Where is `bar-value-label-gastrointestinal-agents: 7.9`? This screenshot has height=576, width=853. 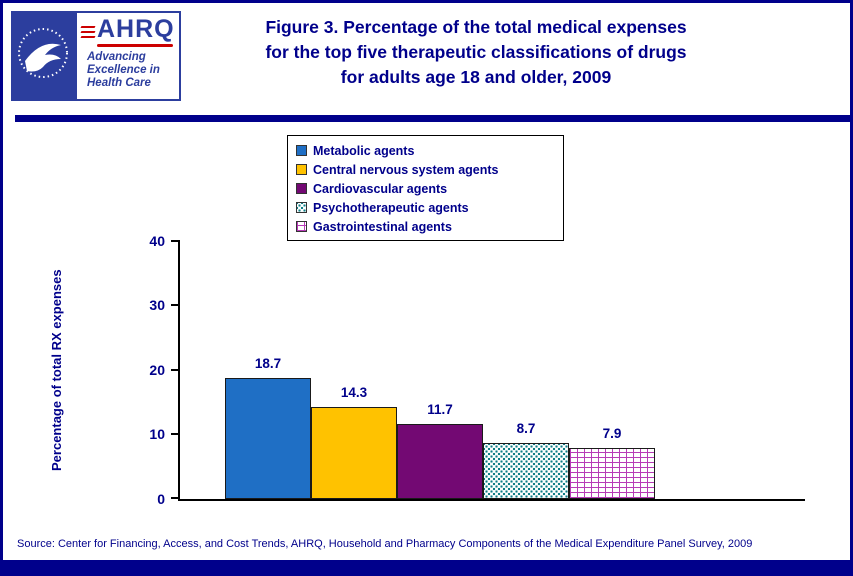 bar-value-label-gastrointestinal-agents: 7.9 is located at coordinates (612, 433).